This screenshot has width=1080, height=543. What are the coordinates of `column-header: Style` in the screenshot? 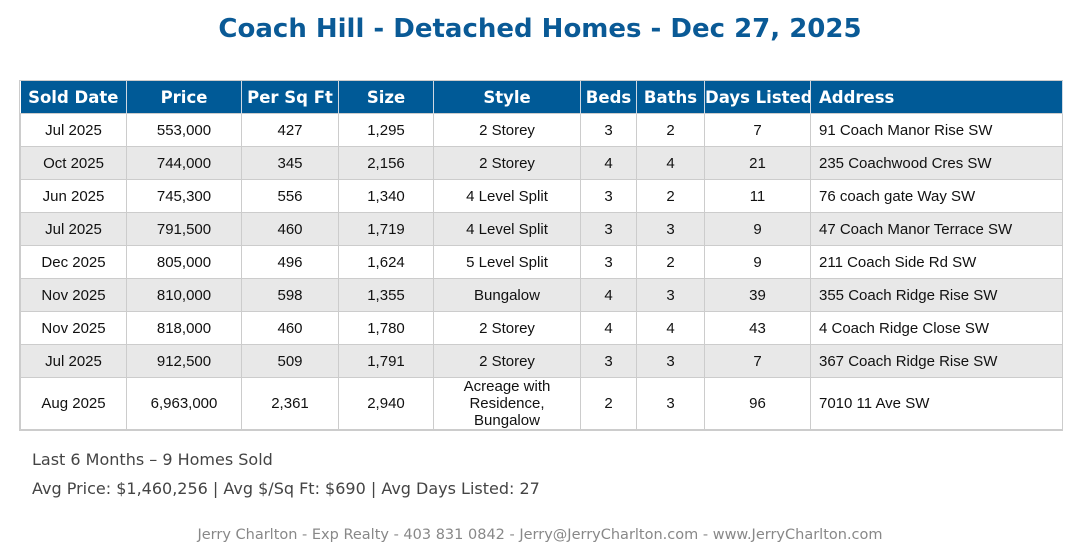 It's located at (507, 97).